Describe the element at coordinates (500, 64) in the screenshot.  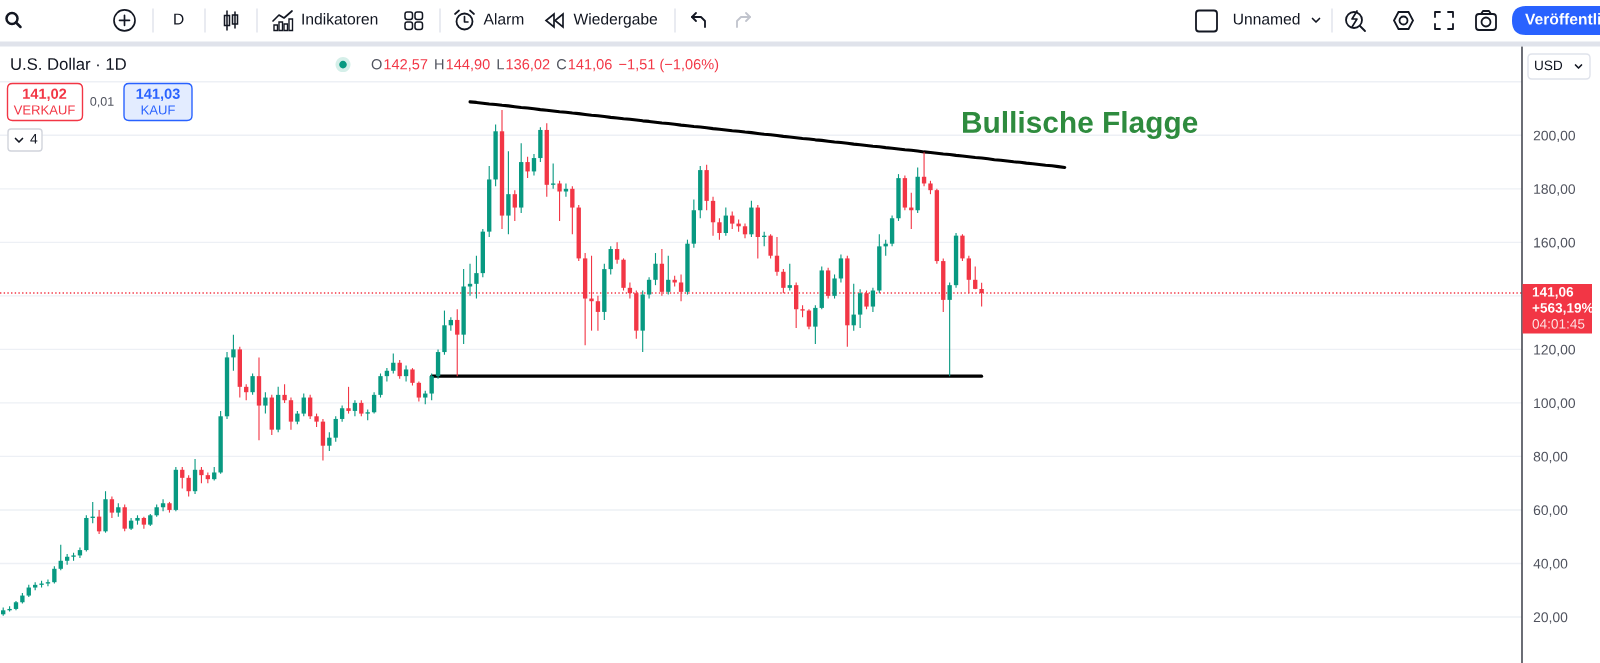
I see `annotation: L` at that location.